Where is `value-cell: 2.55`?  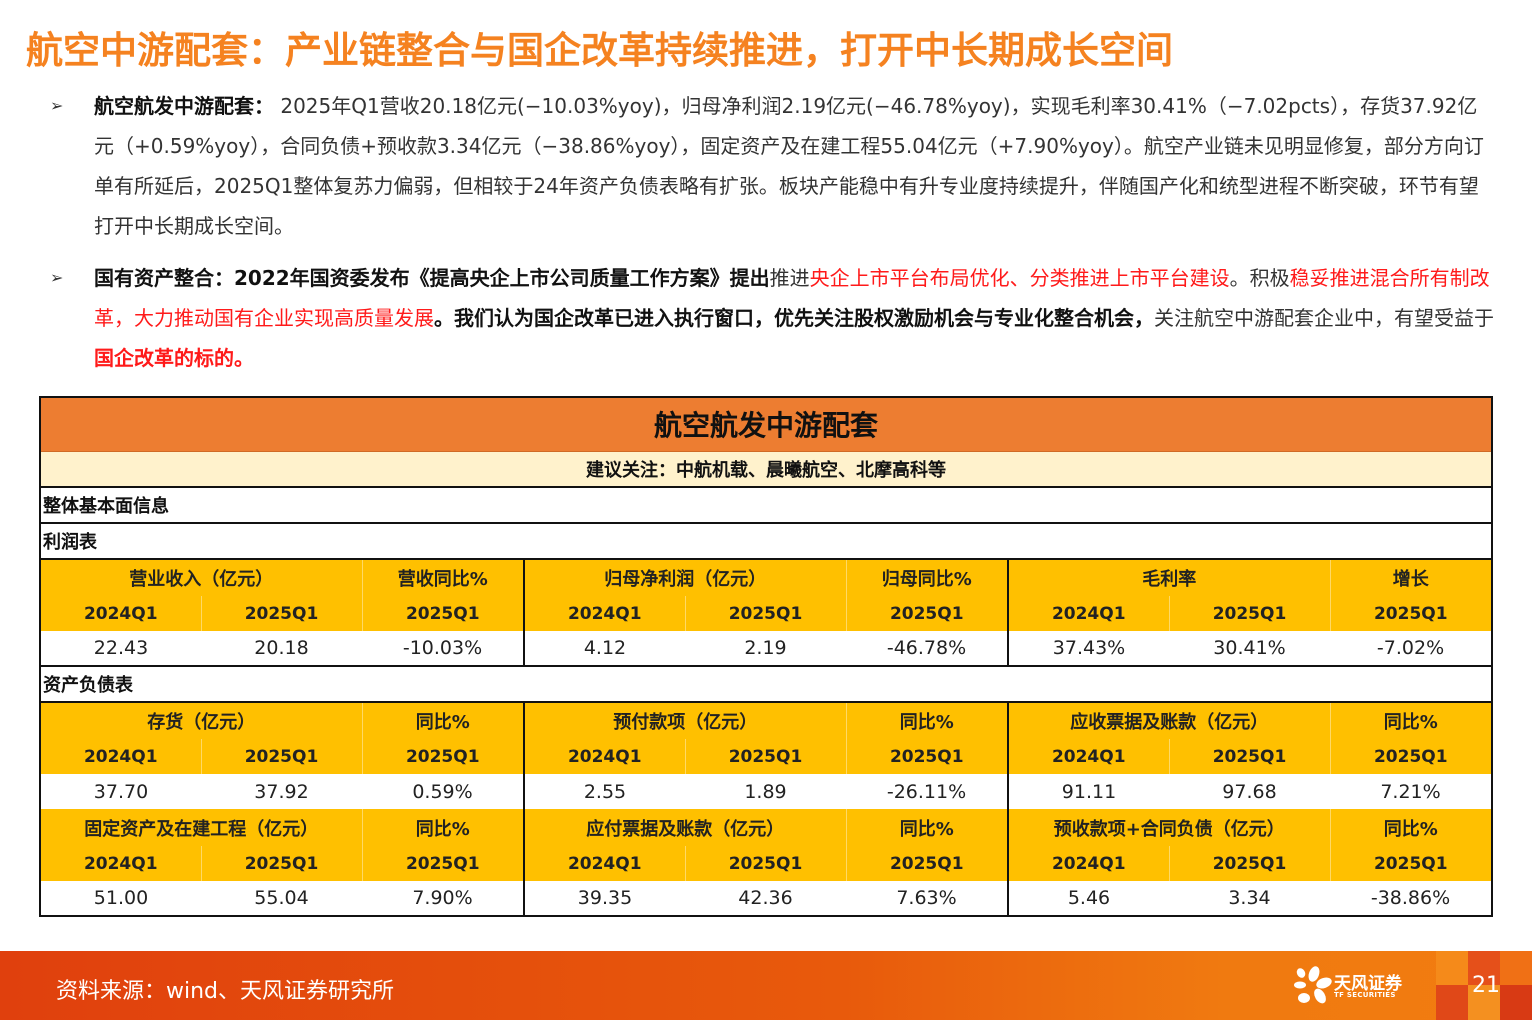 value-cell: 2.55 is located at coordinates (604, 791).